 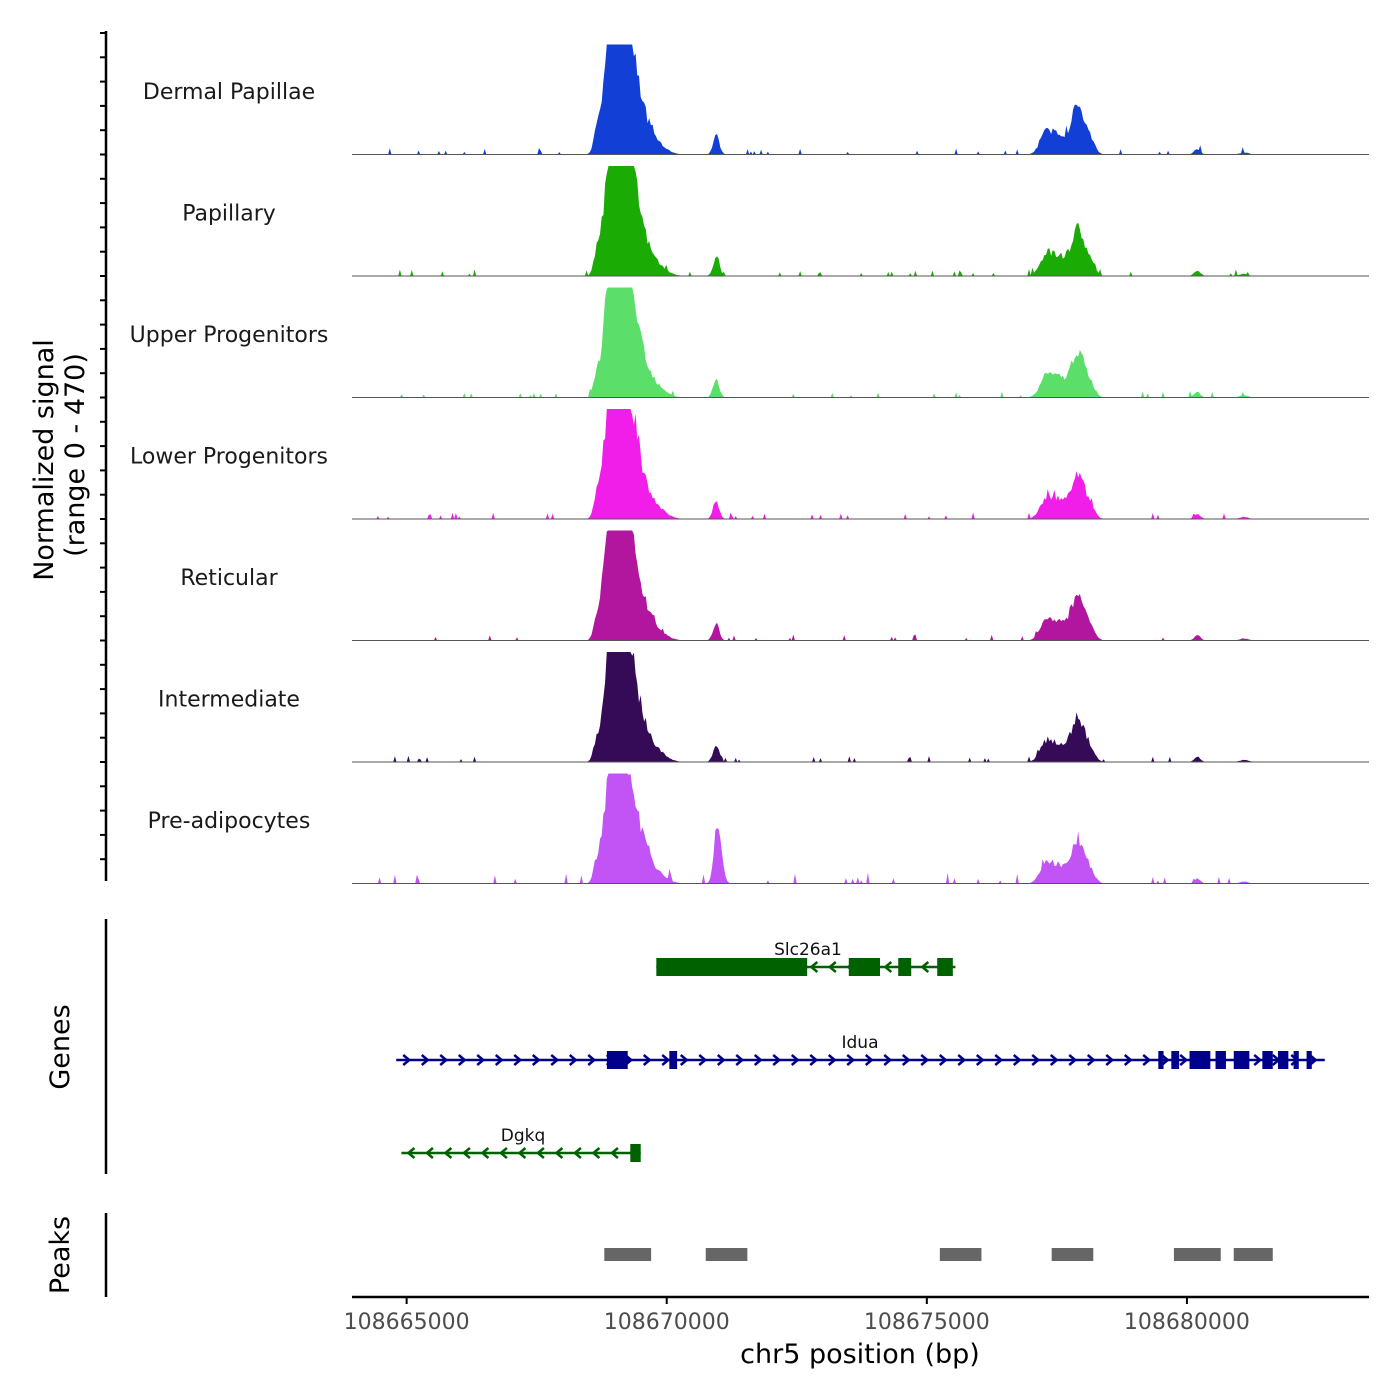 I want to click on track-label: Dermal Papillae, so click(x=229, y=92).